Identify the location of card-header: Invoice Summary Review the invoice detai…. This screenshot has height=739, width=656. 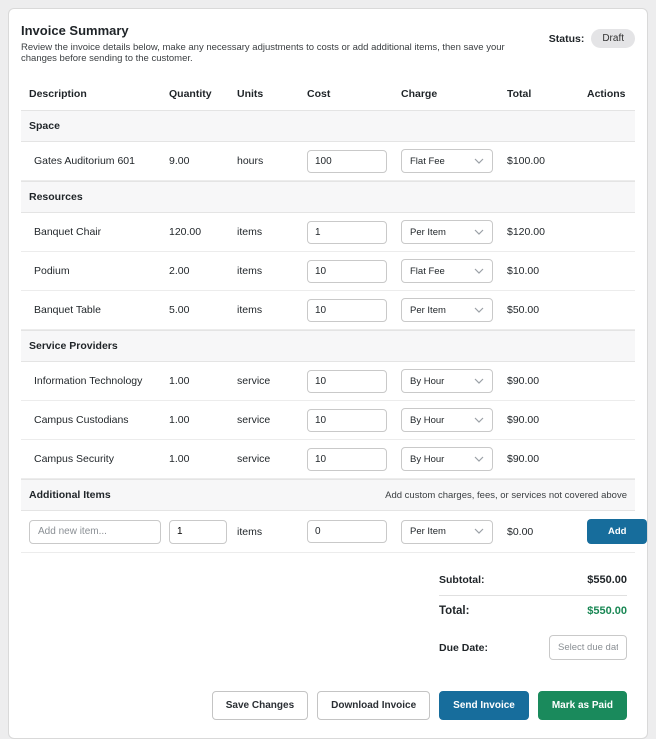
(328, 43).